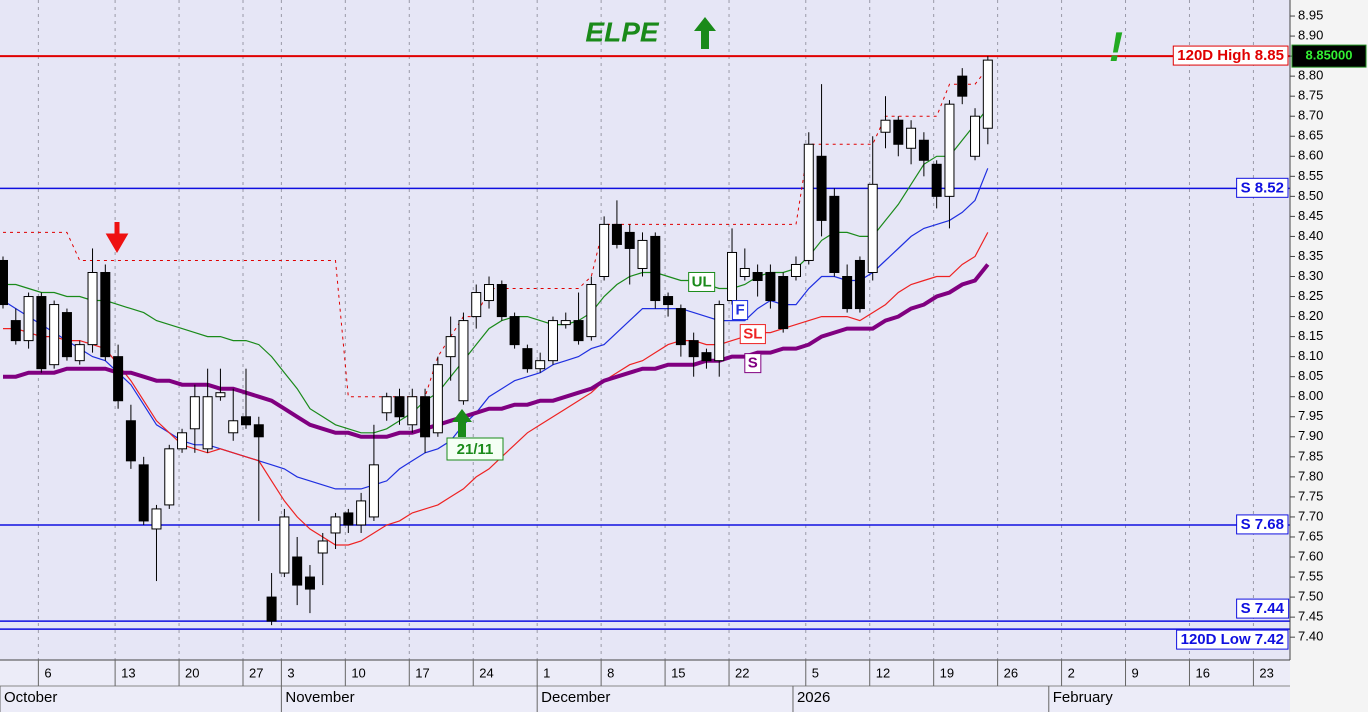 The height and width of the screenshot is (712, 1368). Describe the element at coordinates (1310, 295) in the screenshot. I see `y-tick-label: 8.25` at that location.